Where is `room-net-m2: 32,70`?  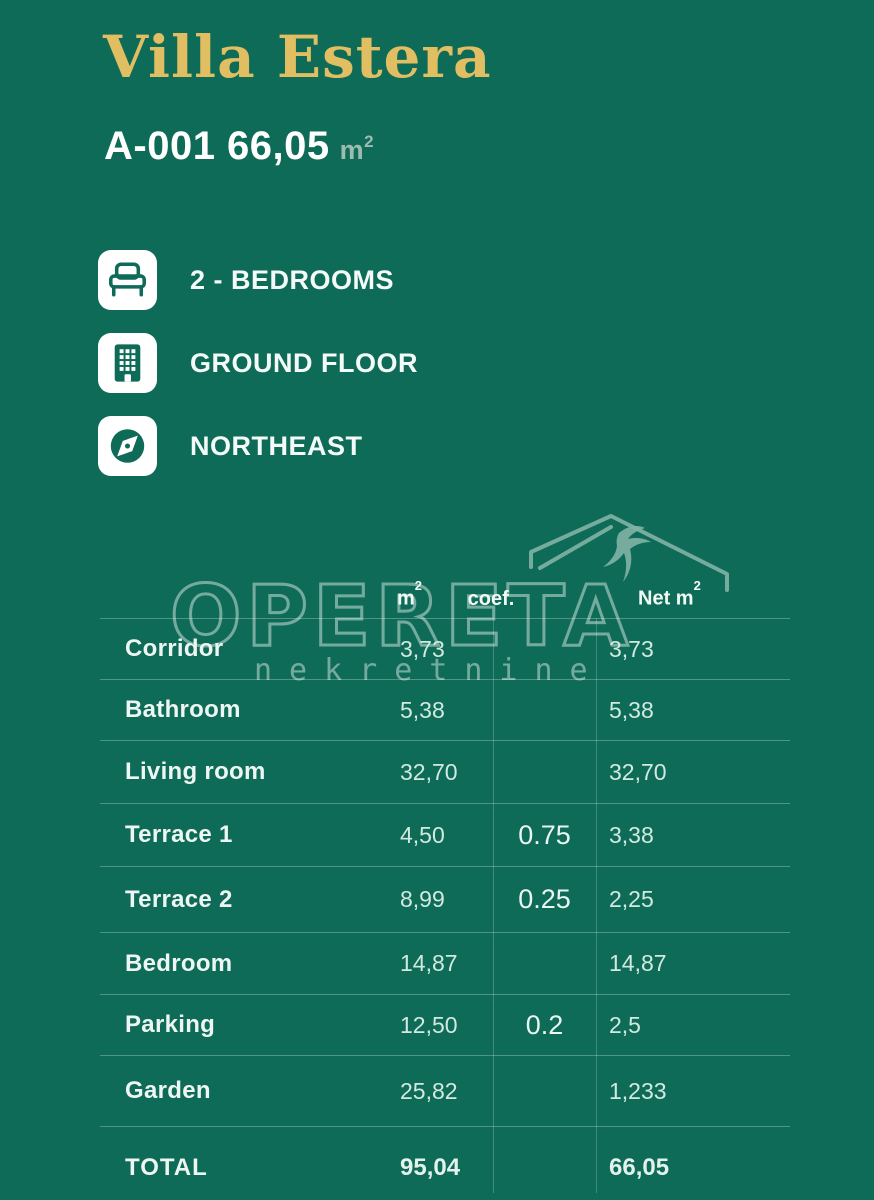 room-net-m2: 32,70 is located at coordinates (638, 771).